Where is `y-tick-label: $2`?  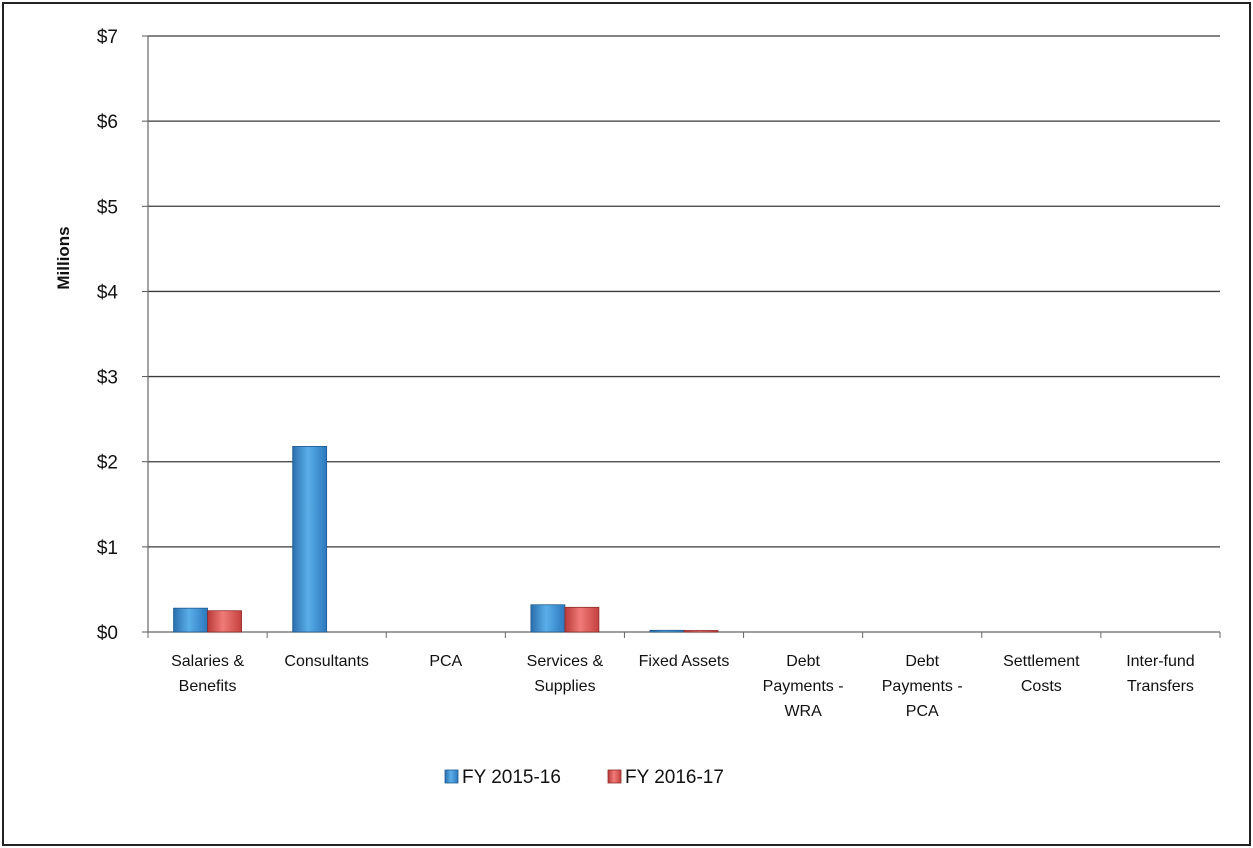
y-tick-label: $2 is located at coordinates (107, 463).